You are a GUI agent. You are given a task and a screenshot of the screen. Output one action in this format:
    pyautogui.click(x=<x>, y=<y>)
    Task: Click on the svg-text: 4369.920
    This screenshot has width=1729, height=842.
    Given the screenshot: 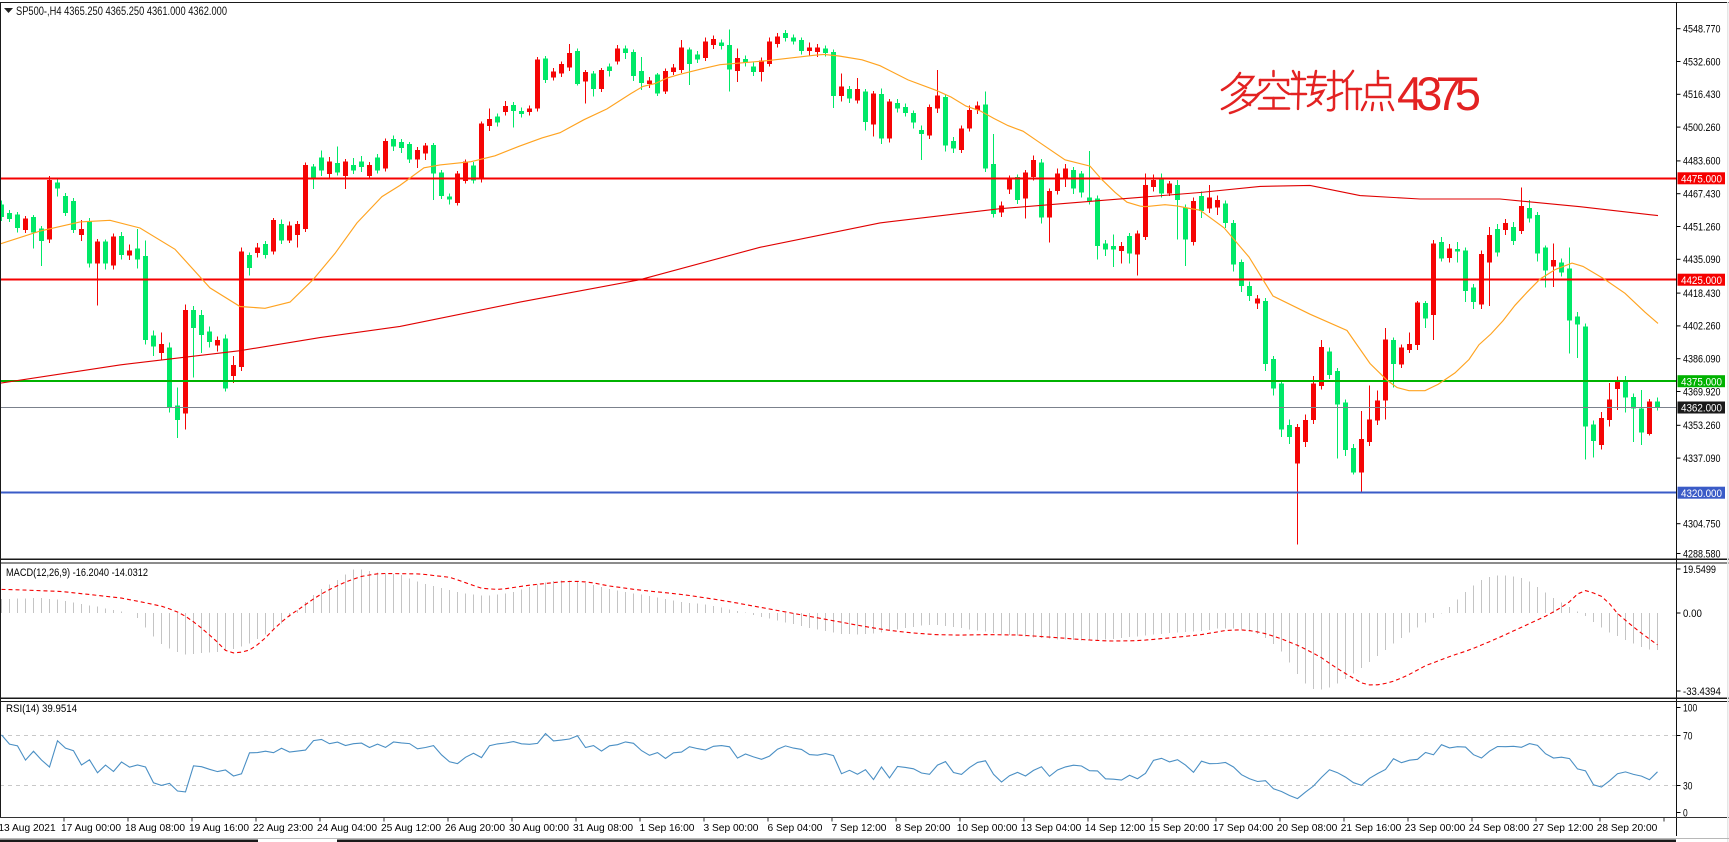 What is the action you would take?
    pyautogui.click(x=1702, y=392)
    